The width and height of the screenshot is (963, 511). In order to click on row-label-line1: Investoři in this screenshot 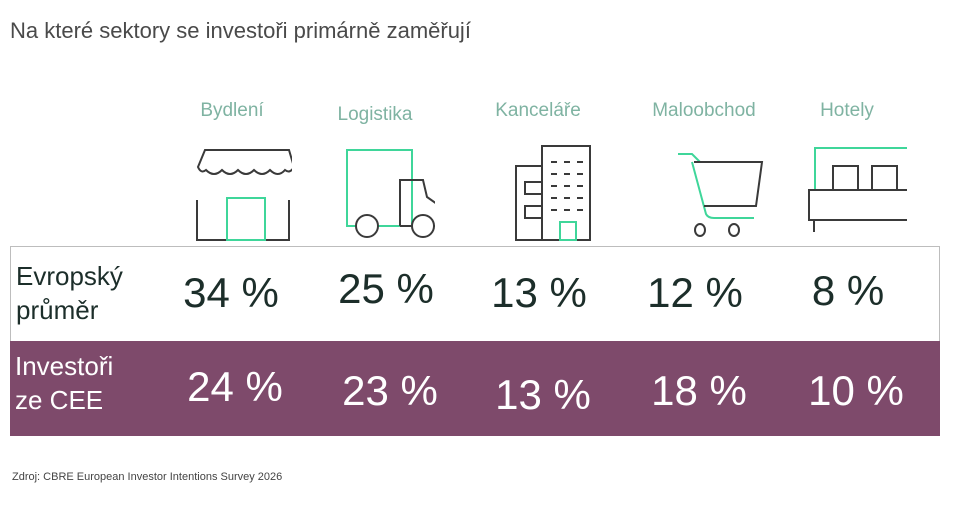, I will do `click(64, 366)`.